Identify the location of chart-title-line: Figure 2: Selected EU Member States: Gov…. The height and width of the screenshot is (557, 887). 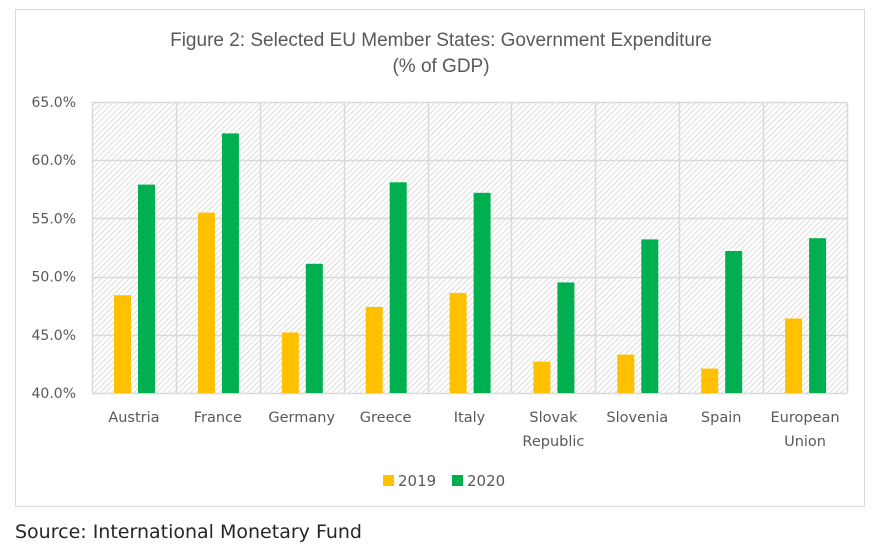
(441, 40).